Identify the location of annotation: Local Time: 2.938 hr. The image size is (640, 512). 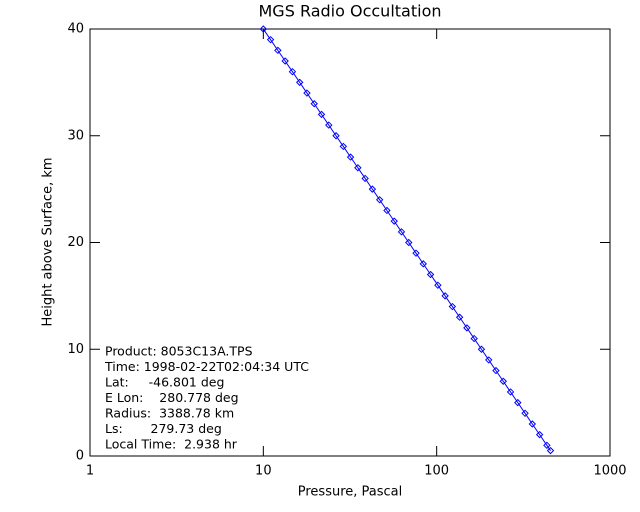
(171, 444).